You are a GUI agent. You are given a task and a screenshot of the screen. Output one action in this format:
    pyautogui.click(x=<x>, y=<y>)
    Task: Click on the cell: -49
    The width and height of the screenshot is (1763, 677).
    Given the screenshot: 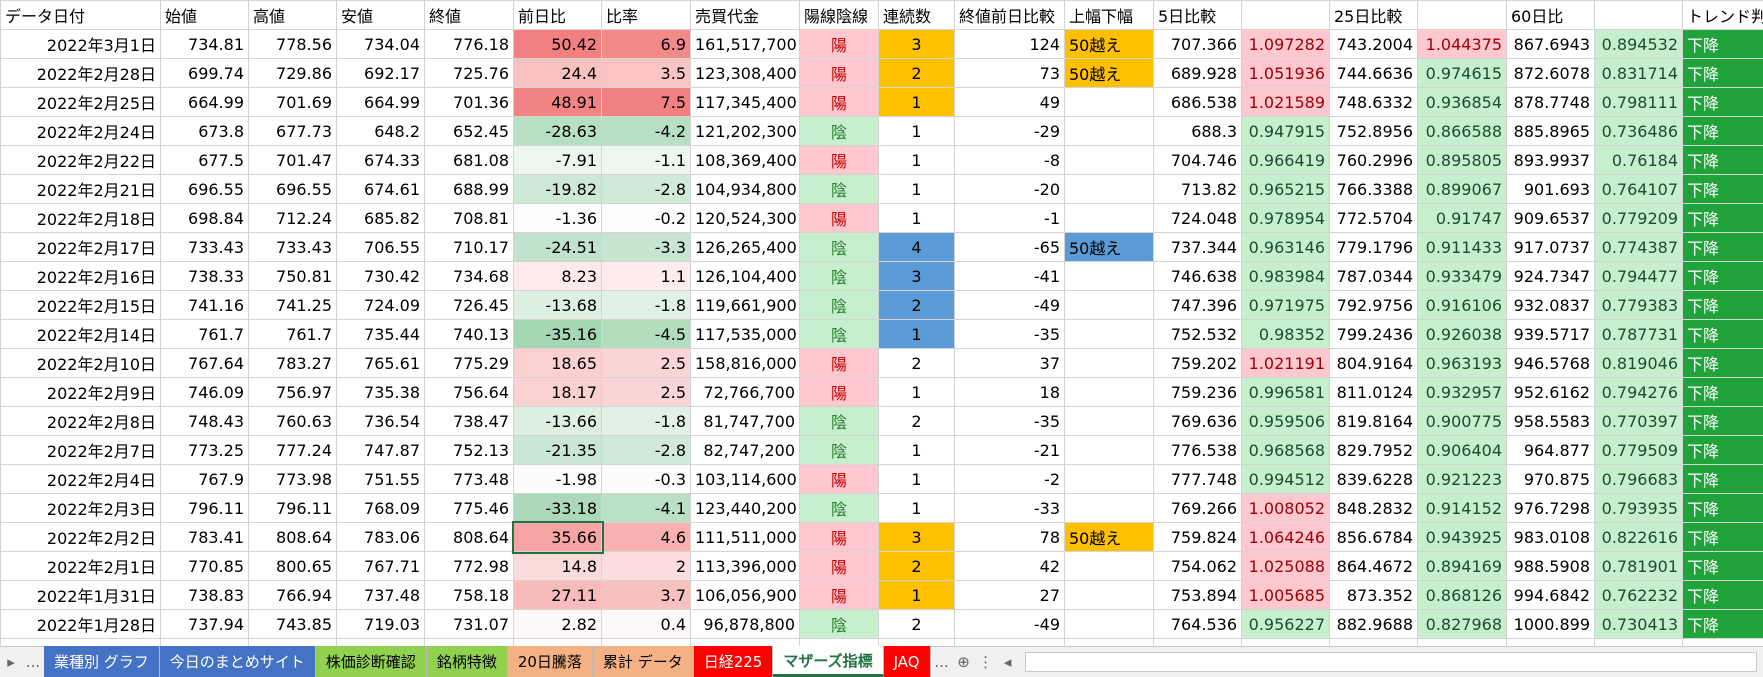 What is the action you would take?
    pyautogui.click(x=1010, y=305)
    